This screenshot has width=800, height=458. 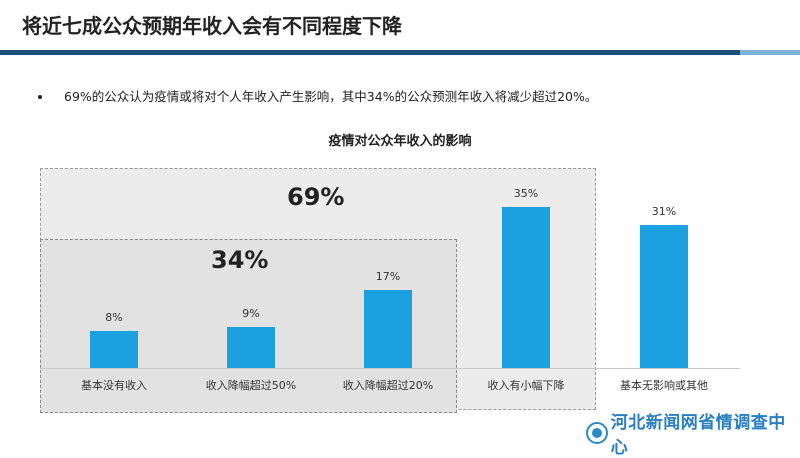 I want to click on bar-value-label: 31%, so click(x=664, y=212).